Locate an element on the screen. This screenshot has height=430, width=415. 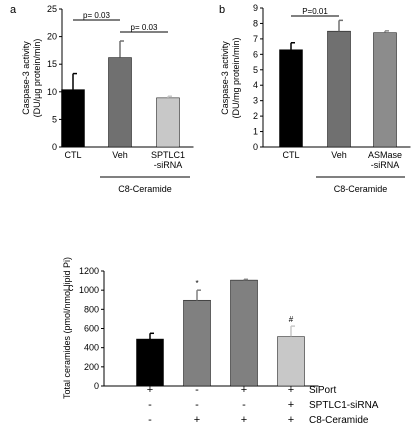
panel-c-tick-label: 200 is located at coordinates (91, 367).